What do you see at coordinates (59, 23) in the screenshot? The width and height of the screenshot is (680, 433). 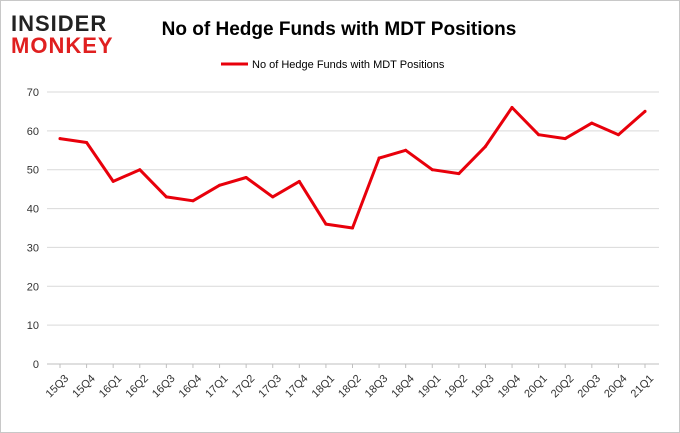 I see `logo-line1: INSIDER` at bounding box center [59, 23].